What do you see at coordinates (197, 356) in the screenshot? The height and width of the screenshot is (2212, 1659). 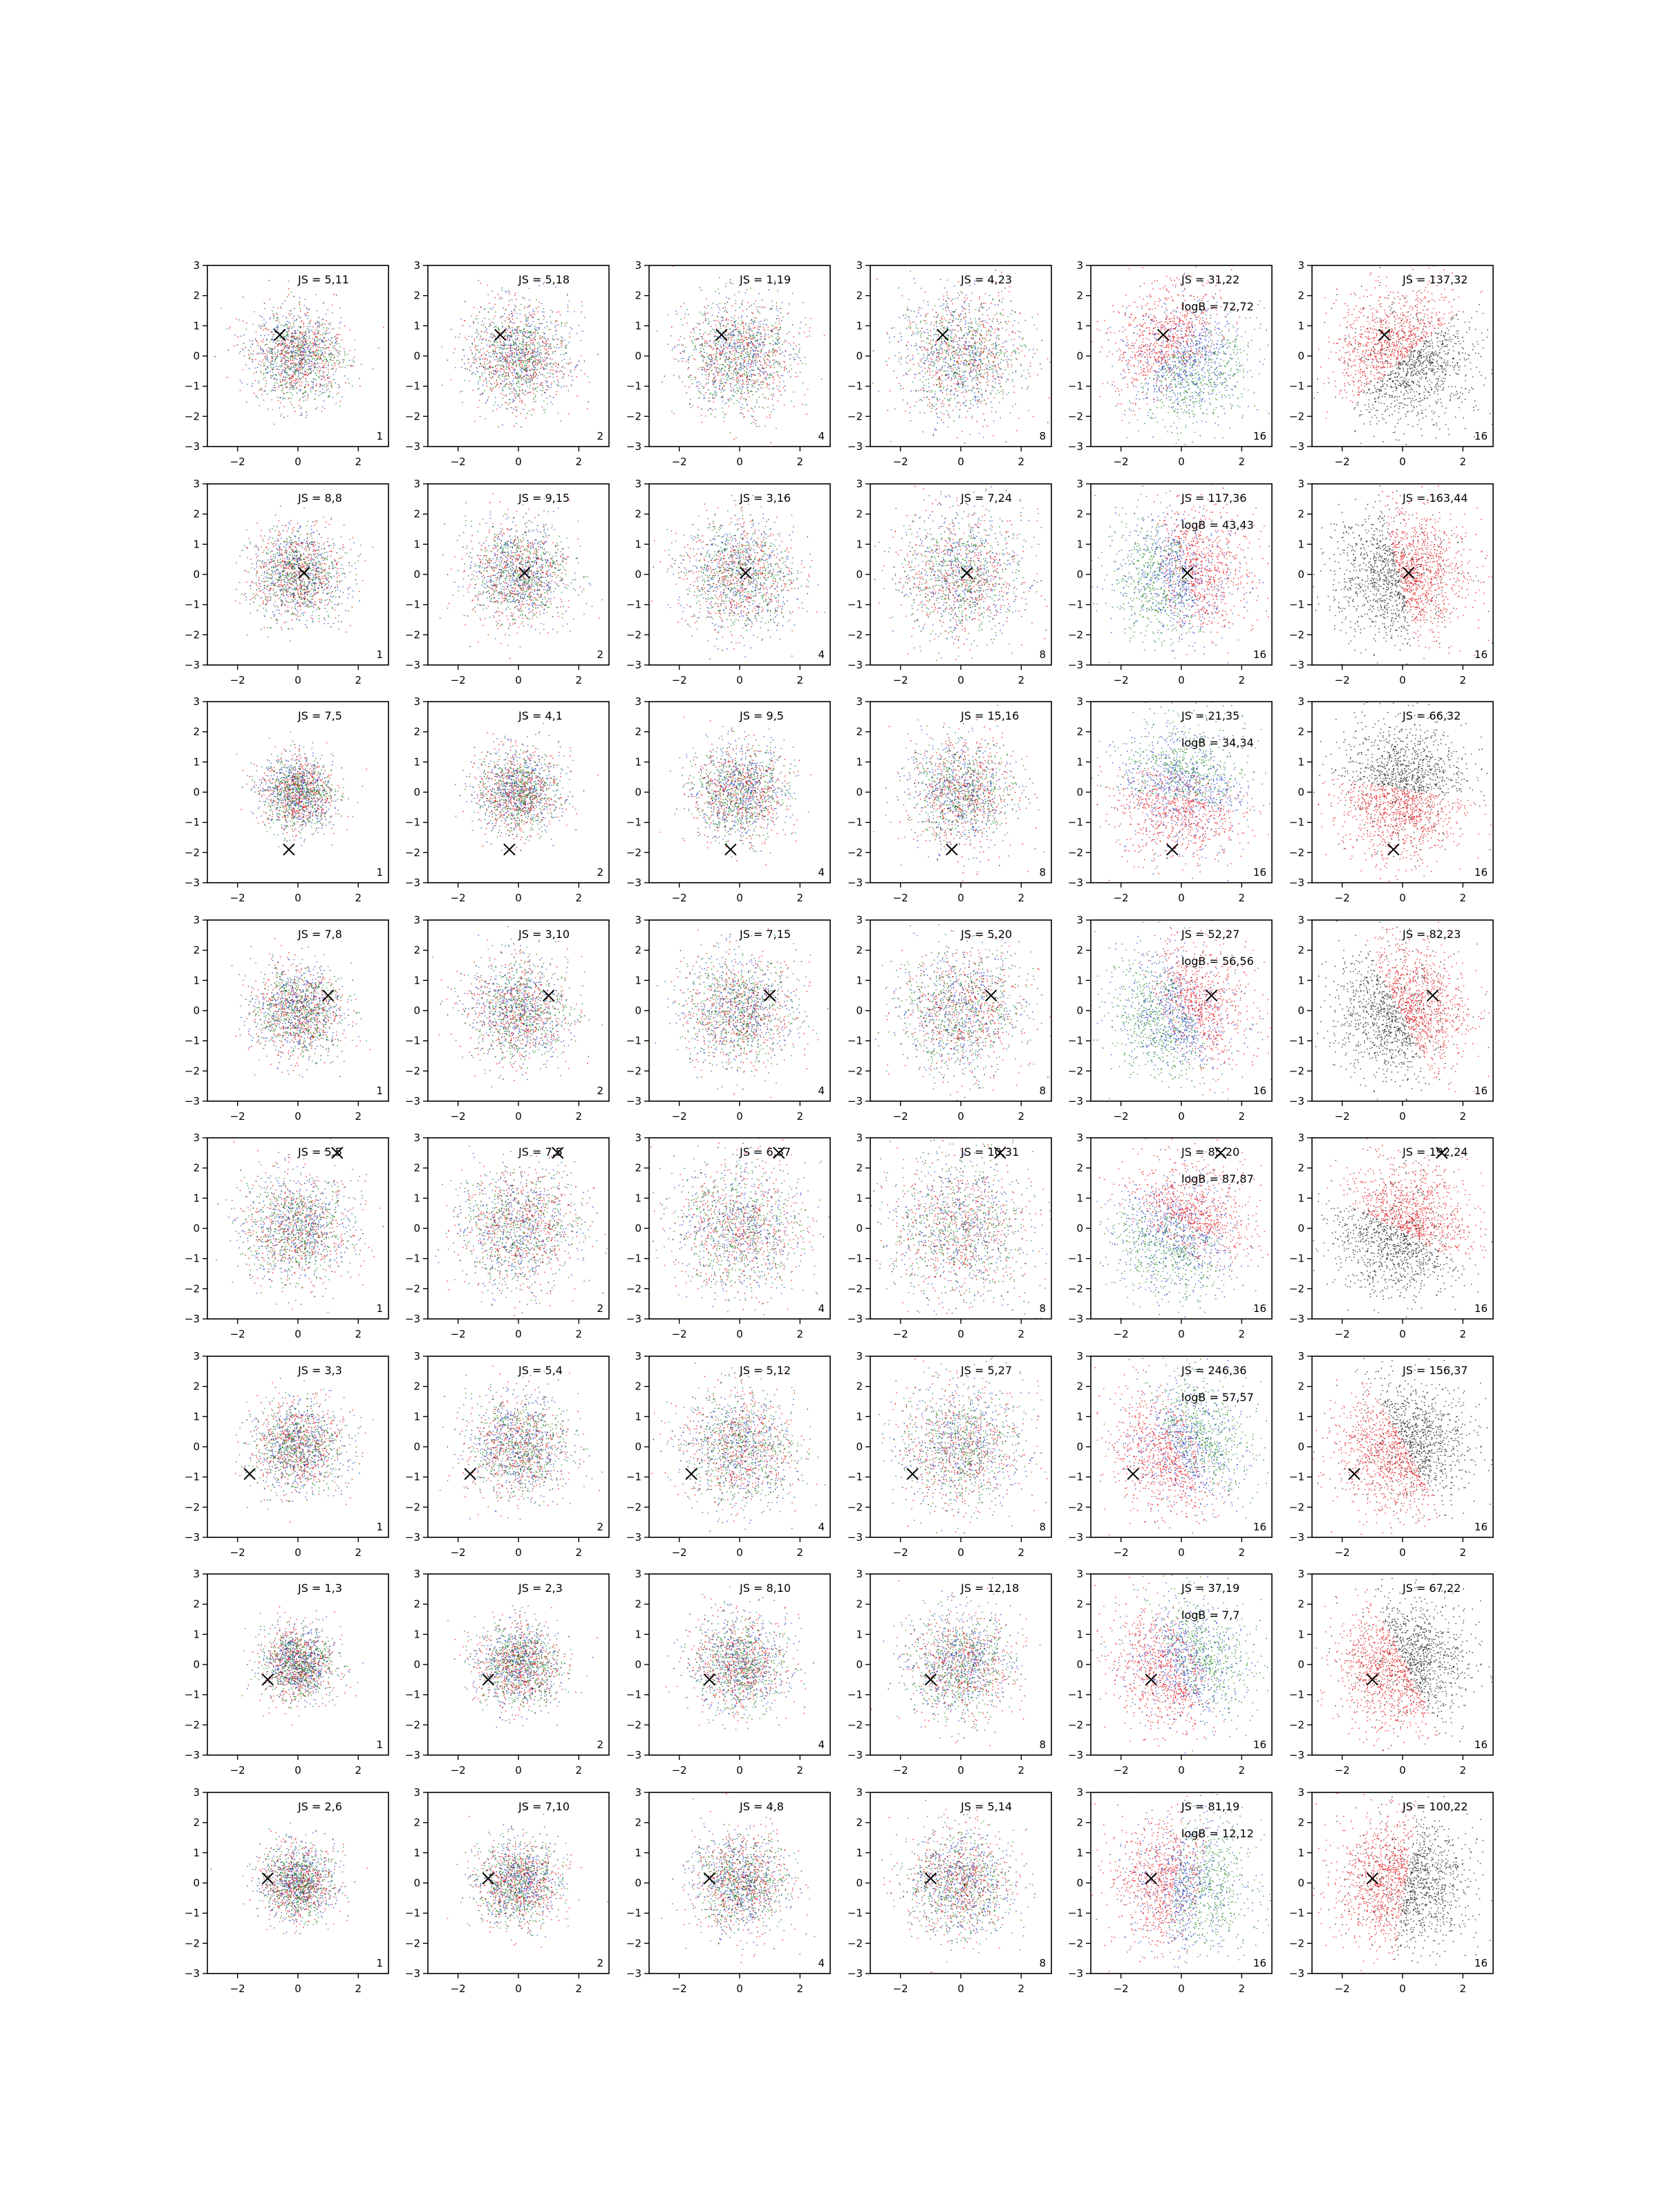 I see `y-tick-label: 0` at bounding box center [197, 356].